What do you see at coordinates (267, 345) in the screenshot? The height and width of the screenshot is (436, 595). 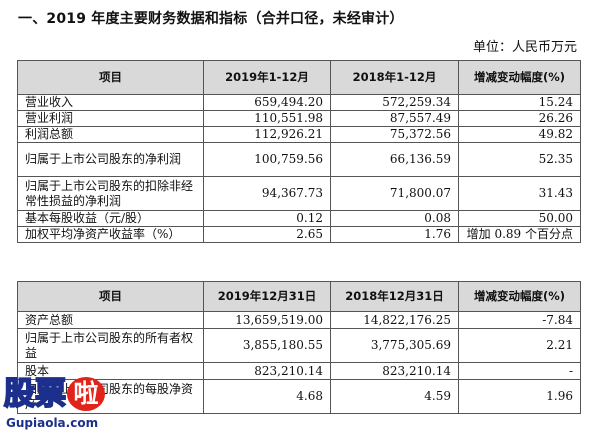 I see `row-current: 3,855,180.55` at bounding box center [267, 345].